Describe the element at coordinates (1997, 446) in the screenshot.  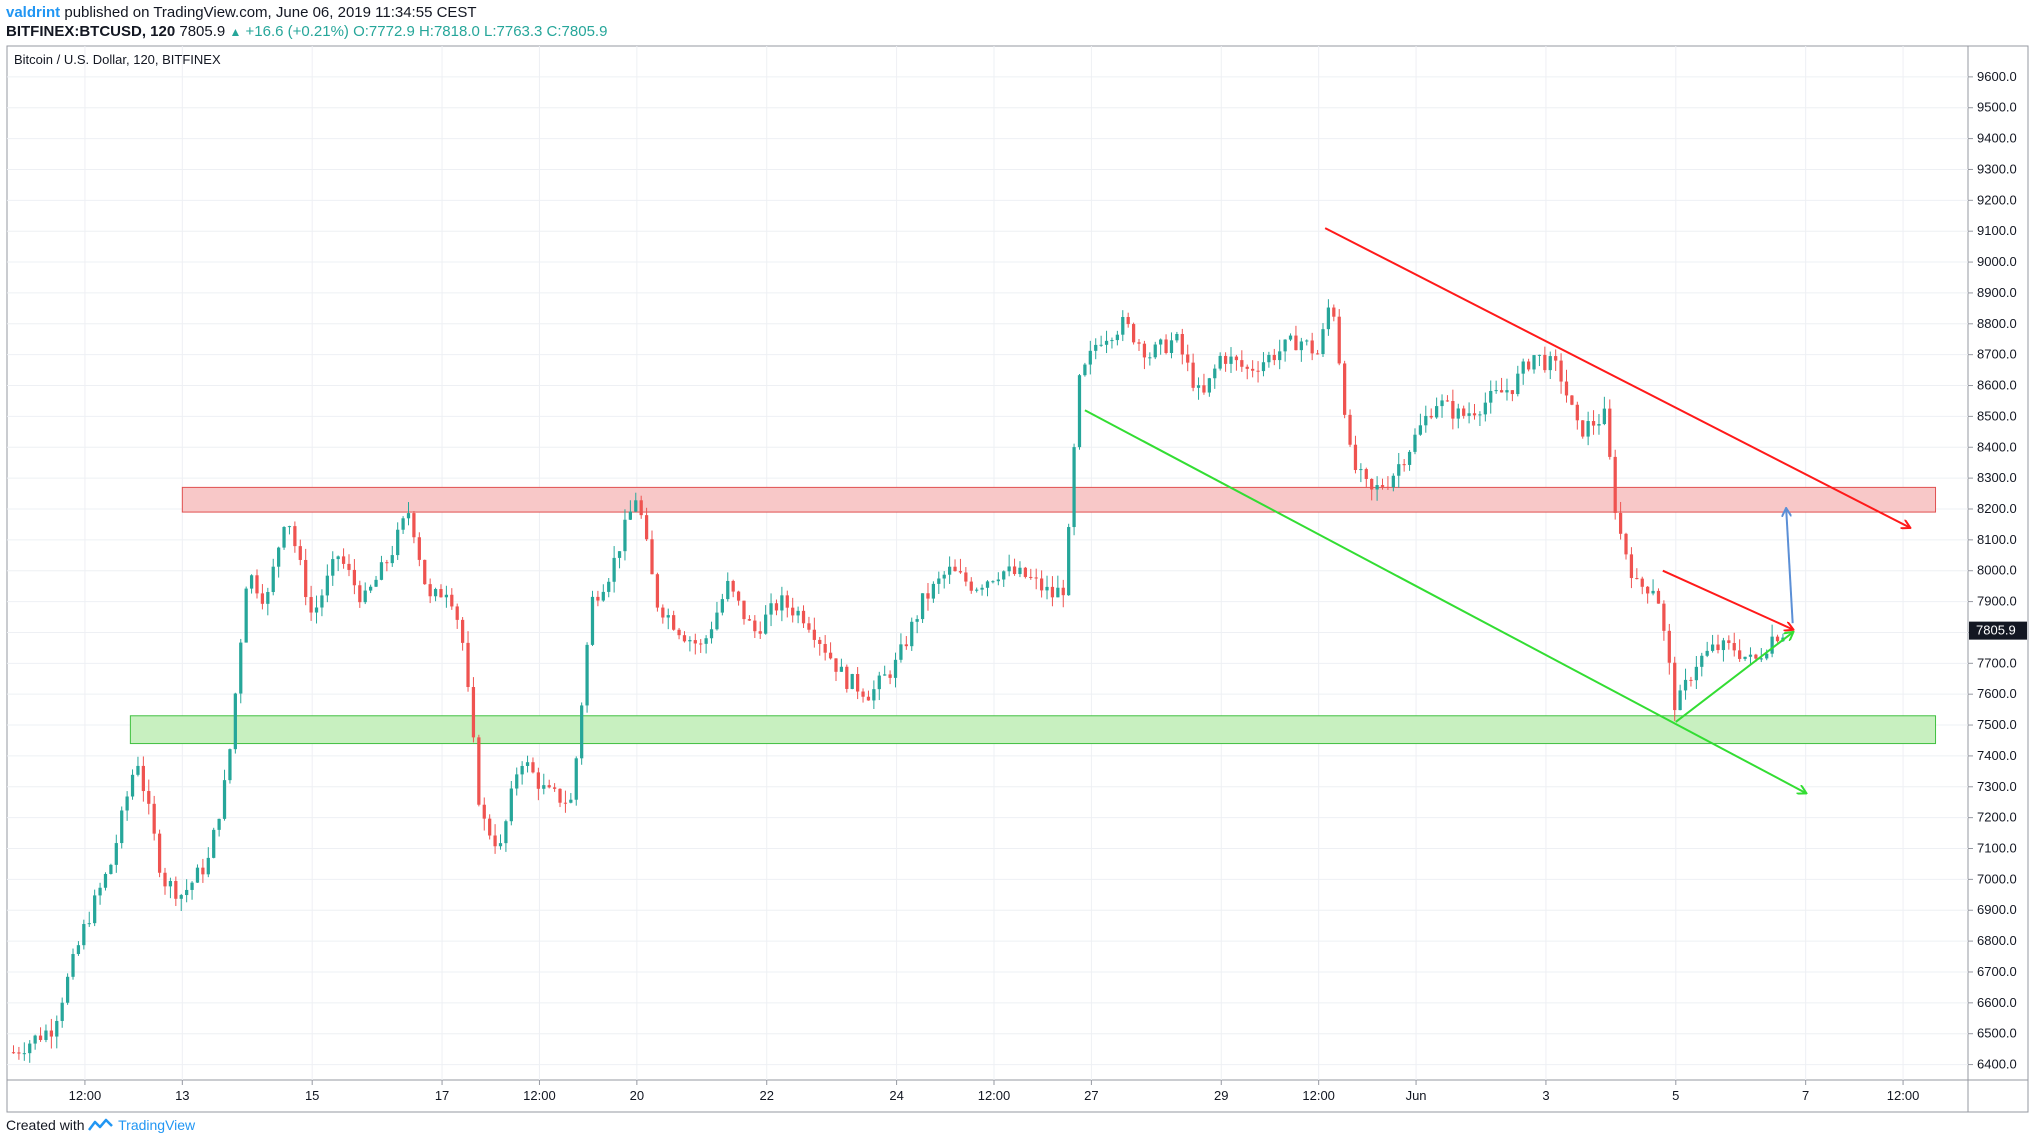
I see `price-tick-label: 8400.0` at that location.